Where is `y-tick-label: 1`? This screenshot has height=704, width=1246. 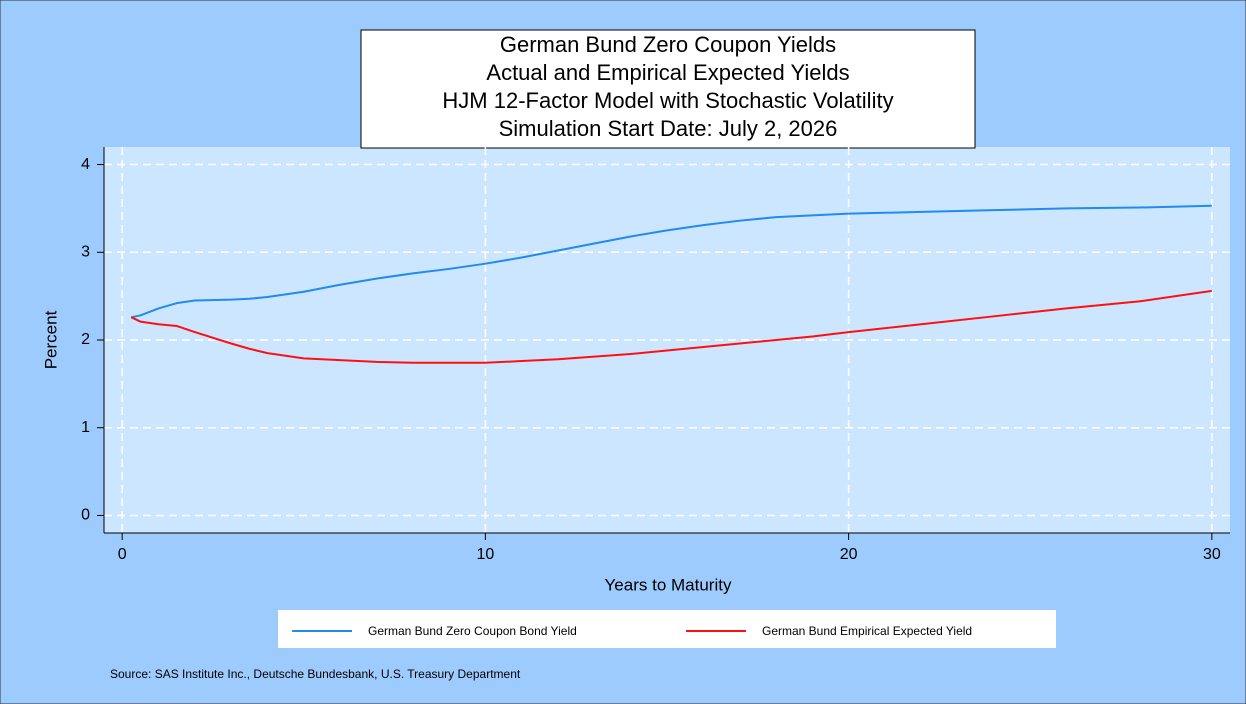 y-tick-label: 1 is located at coordinates (85, 427).